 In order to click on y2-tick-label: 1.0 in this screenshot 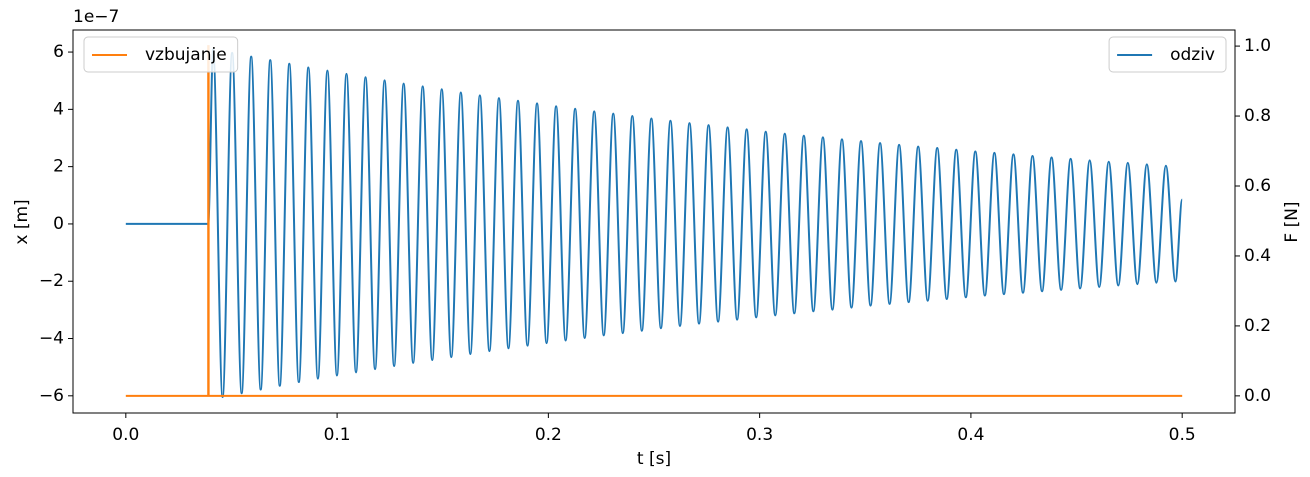, I will do `click(1257, 46)`.